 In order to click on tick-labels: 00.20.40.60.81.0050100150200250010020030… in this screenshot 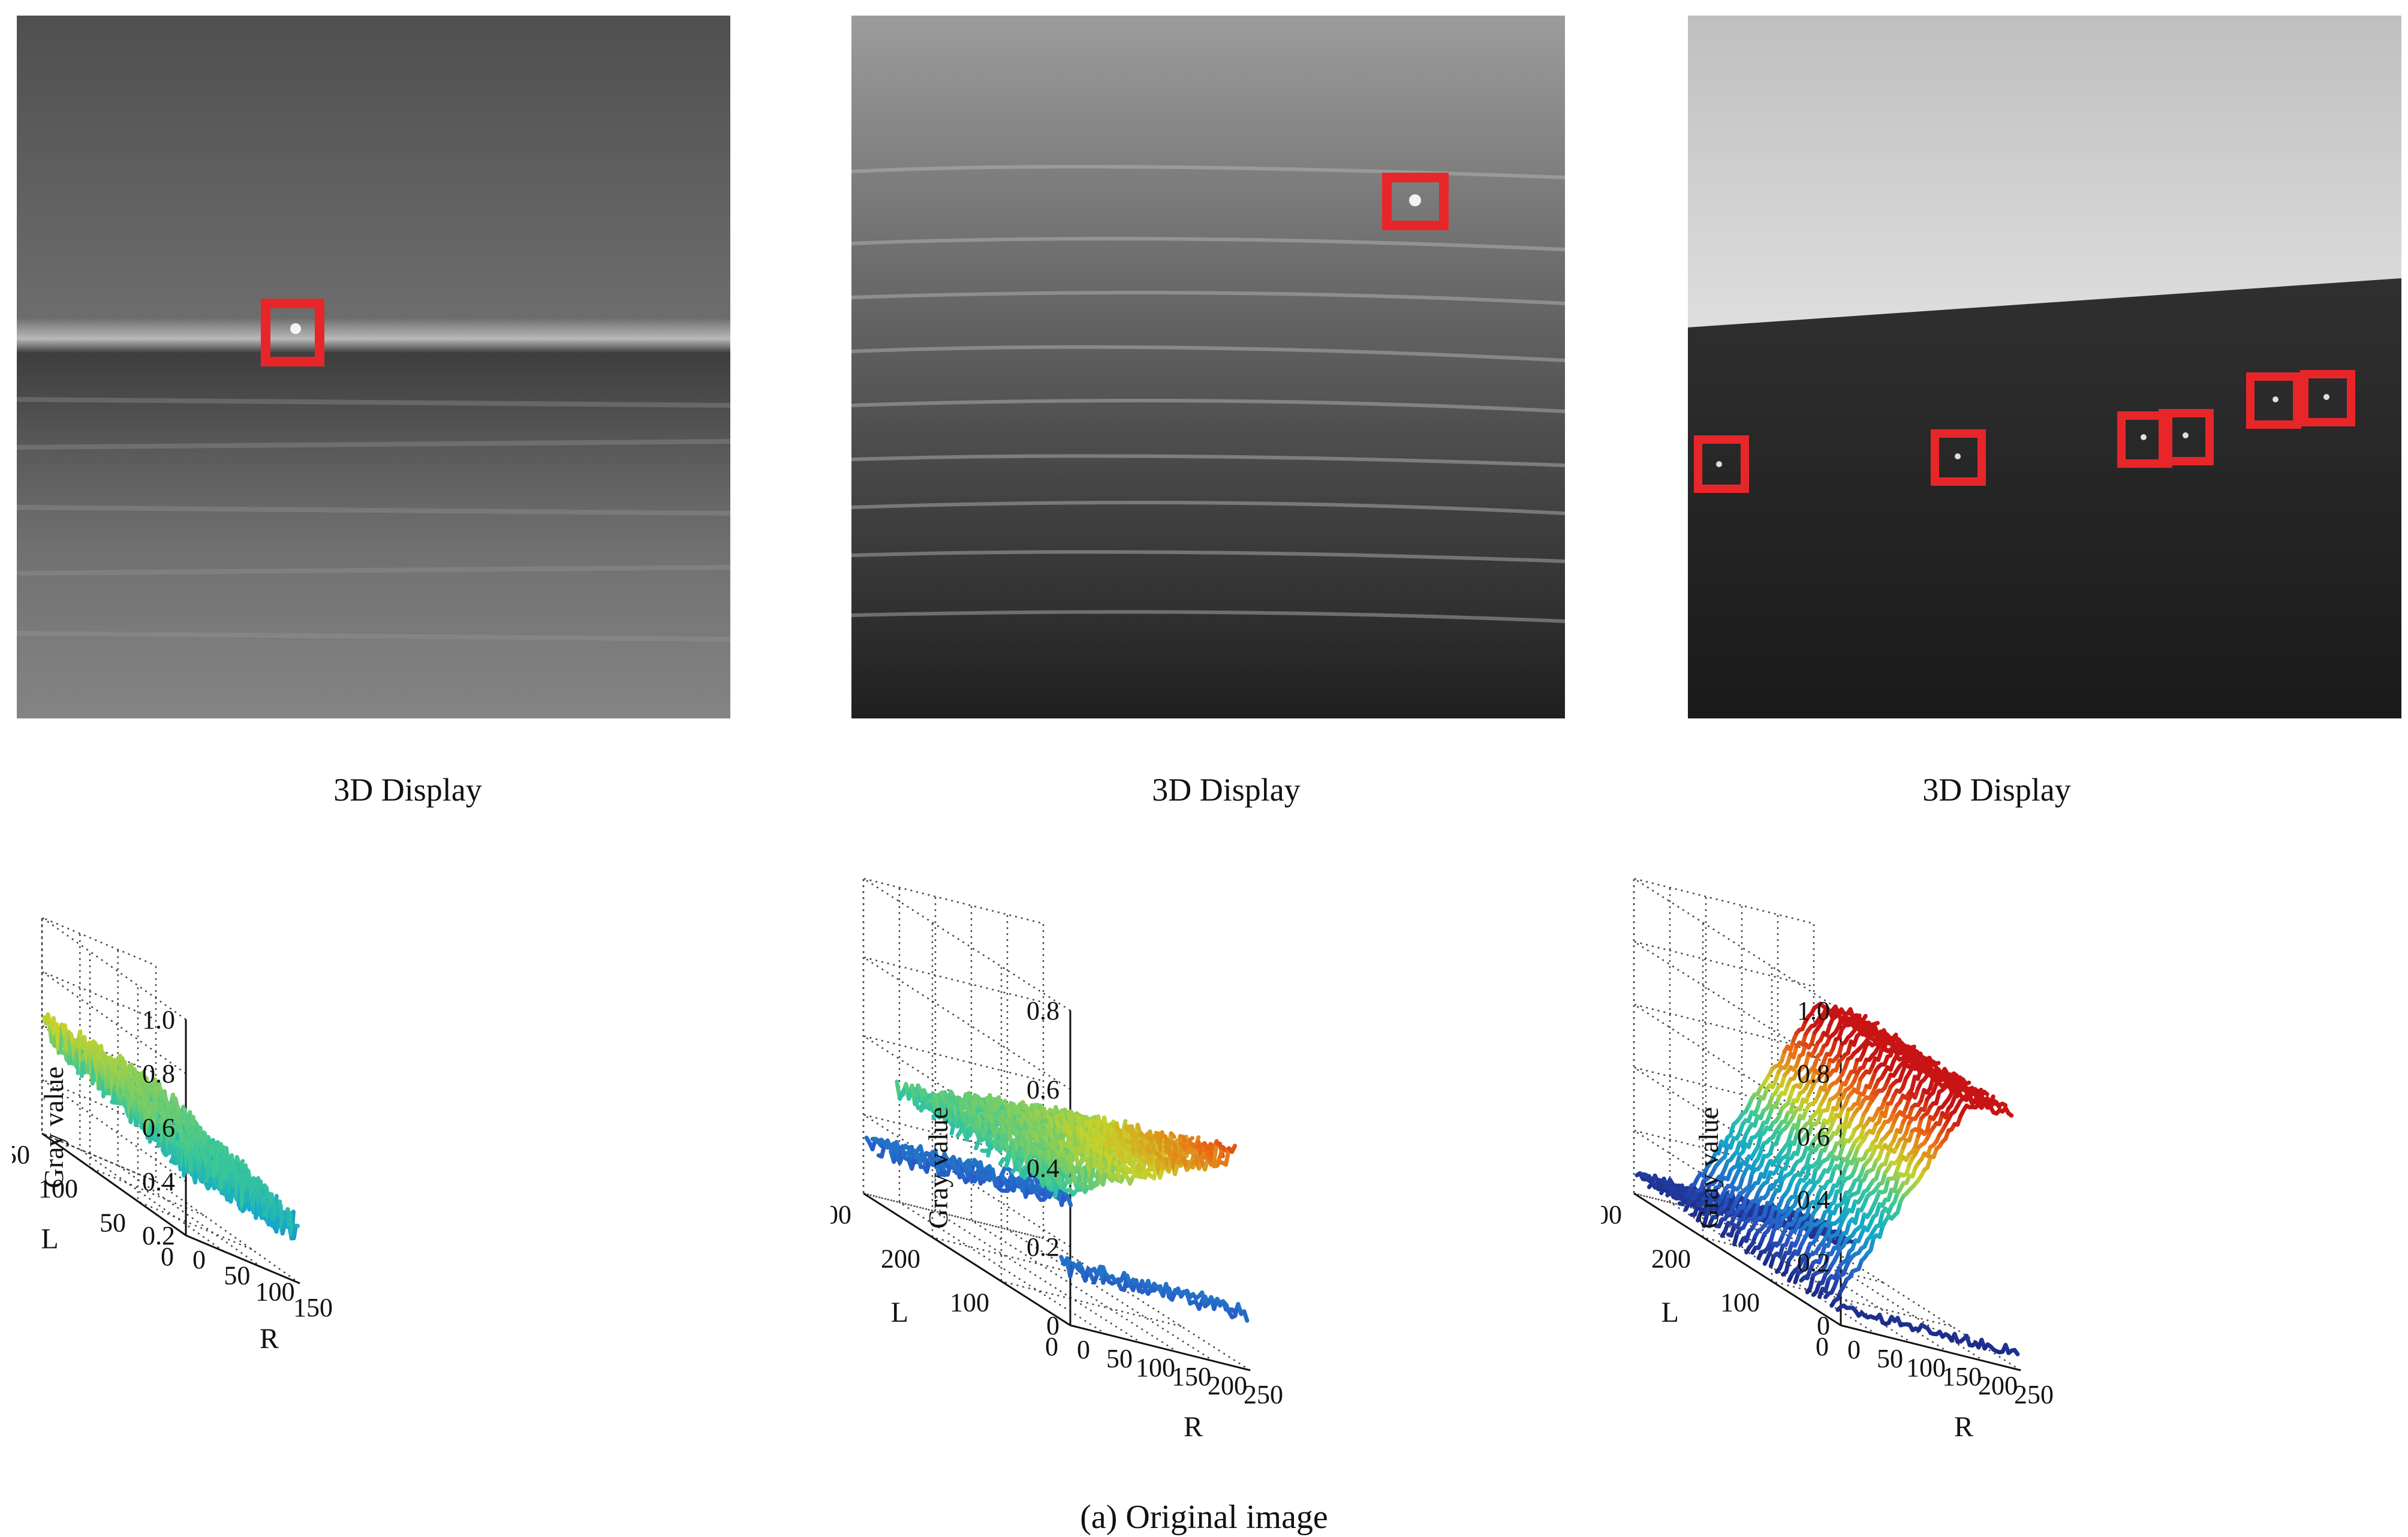, I will do `click(1828, 1202)`.